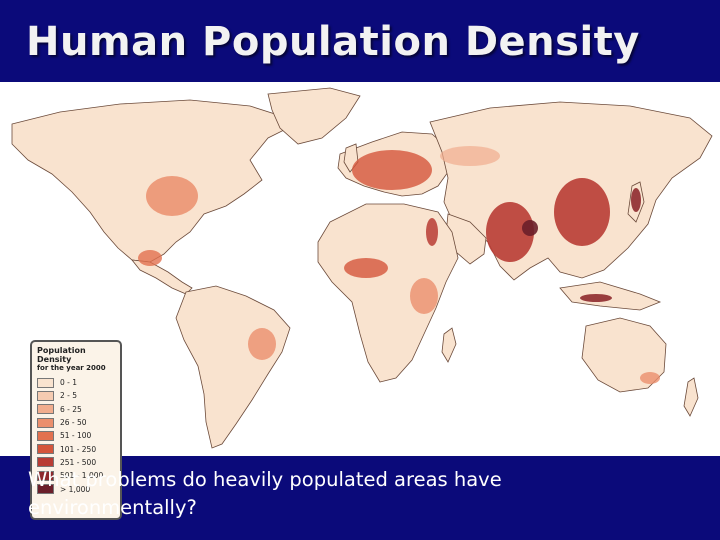 This screenshot has height=540, width=720. What do you see at coordinates (150, 258) in the screenshot?
I see `hotspot-mexico` at bounding box center [150, 258].